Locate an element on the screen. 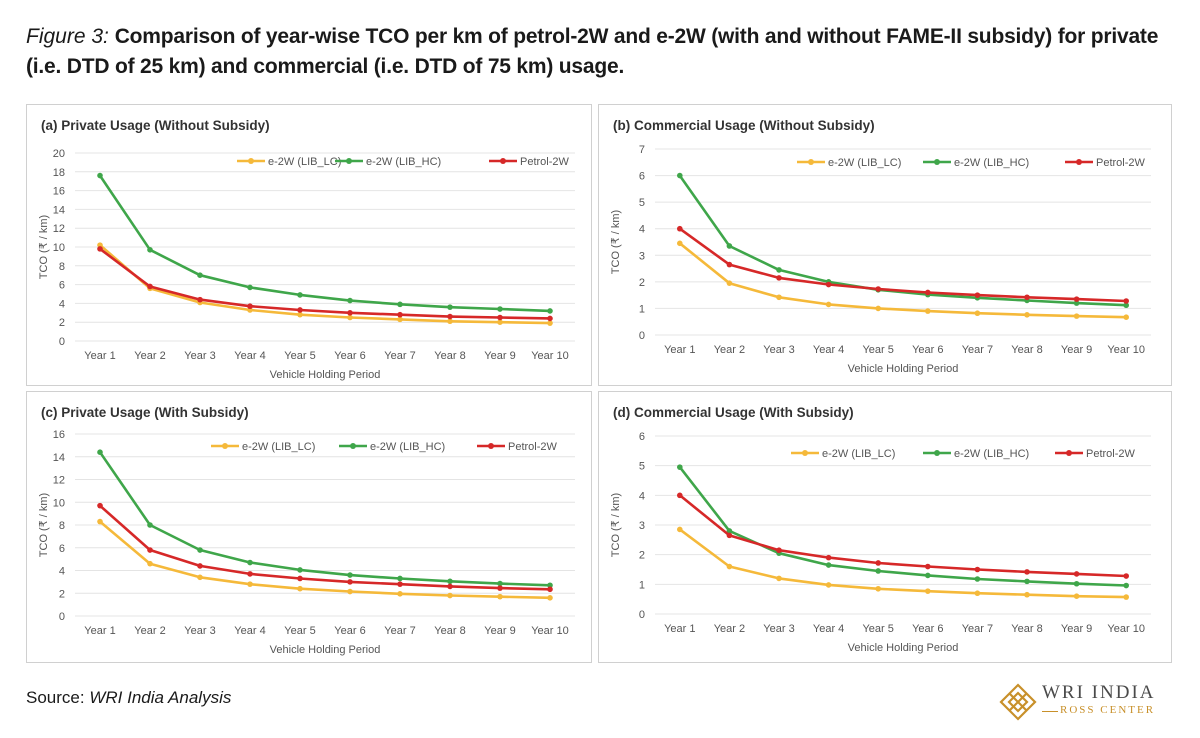 This screenshot has width=1200, height=738. y-tick-label: 7 is located at coordinates (642, 150).